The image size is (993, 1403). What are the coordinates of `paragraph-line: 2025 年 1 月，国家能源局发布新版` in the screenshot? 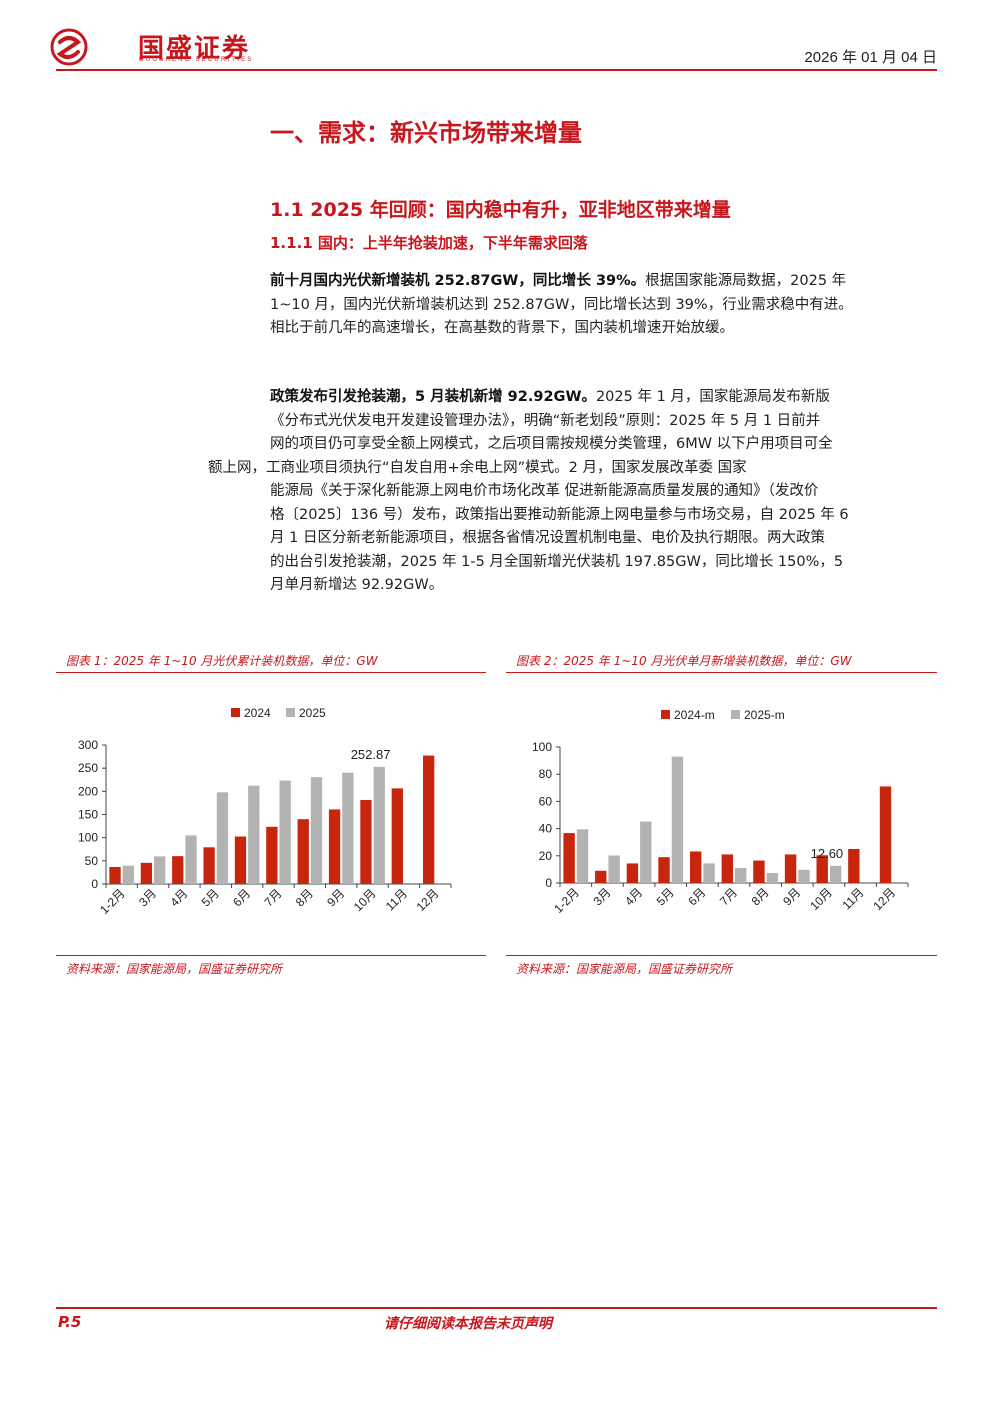 It's located at (712, 397).